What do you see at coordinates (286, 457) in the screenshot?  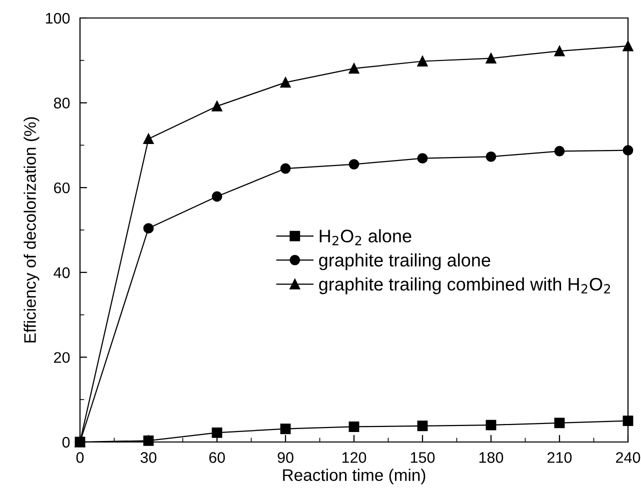 I see `x-tick-label: 90` at bounding box center [286, 457].